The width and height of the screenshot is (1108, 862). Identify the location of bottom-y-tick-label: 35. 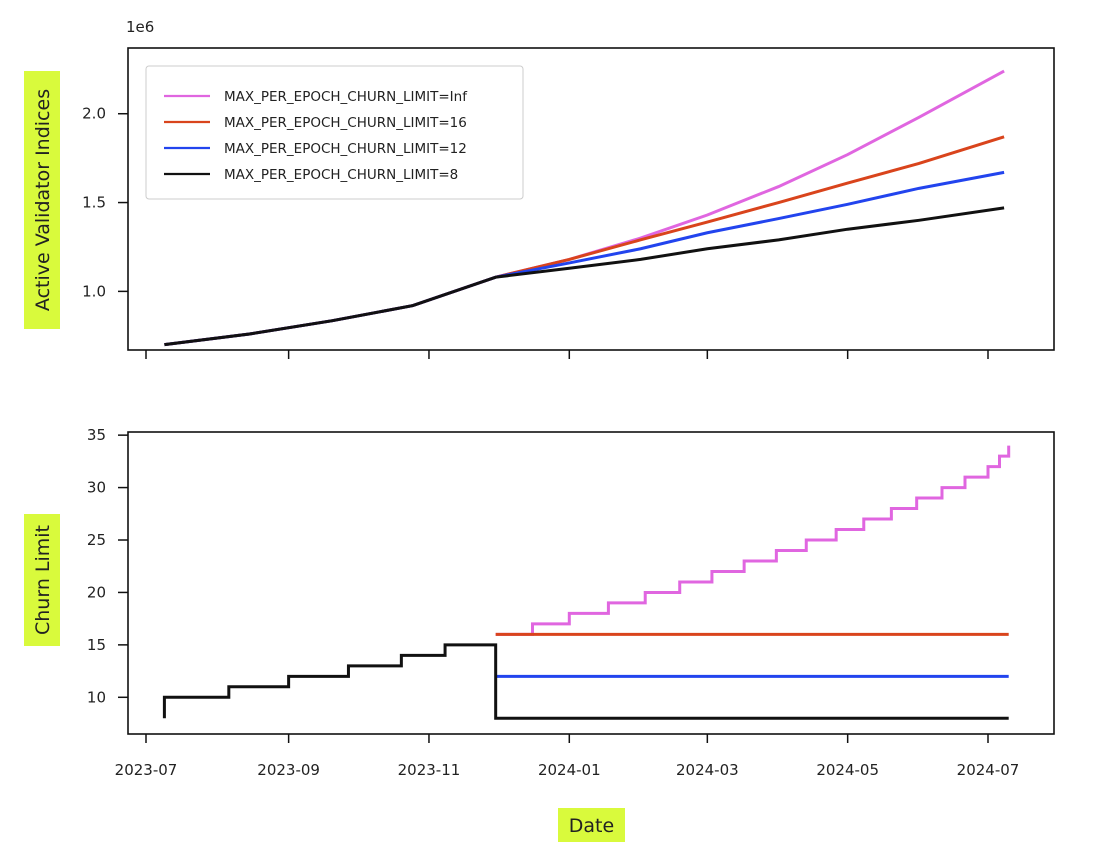
(96, 435).